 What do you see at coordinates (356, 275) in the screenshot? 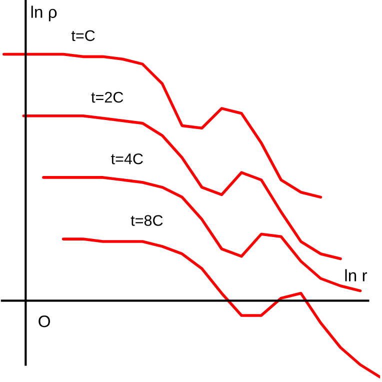
I see `x-axis-title: ln r` at bounding box center [356, 275].